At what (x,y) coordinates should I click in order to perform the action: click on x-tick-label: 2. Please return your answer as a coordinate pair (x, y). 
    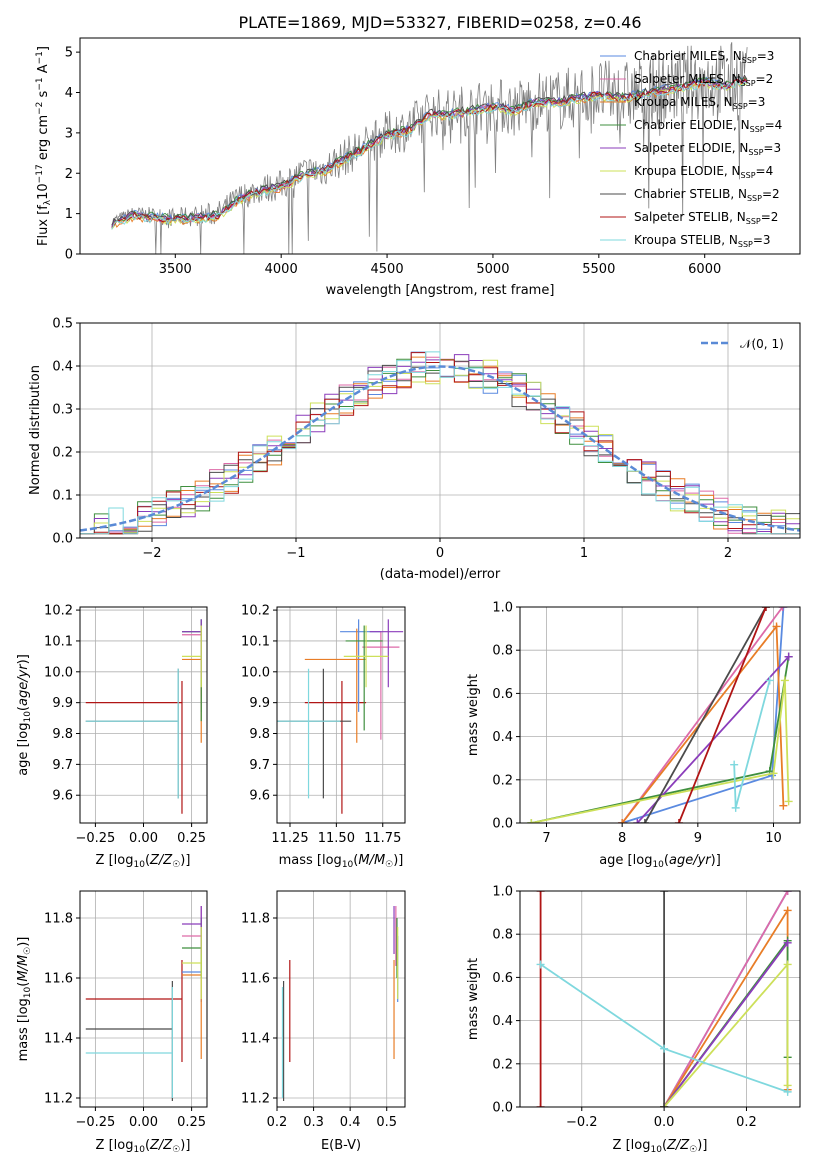
    Looking at the image, I should click on (728, 553).